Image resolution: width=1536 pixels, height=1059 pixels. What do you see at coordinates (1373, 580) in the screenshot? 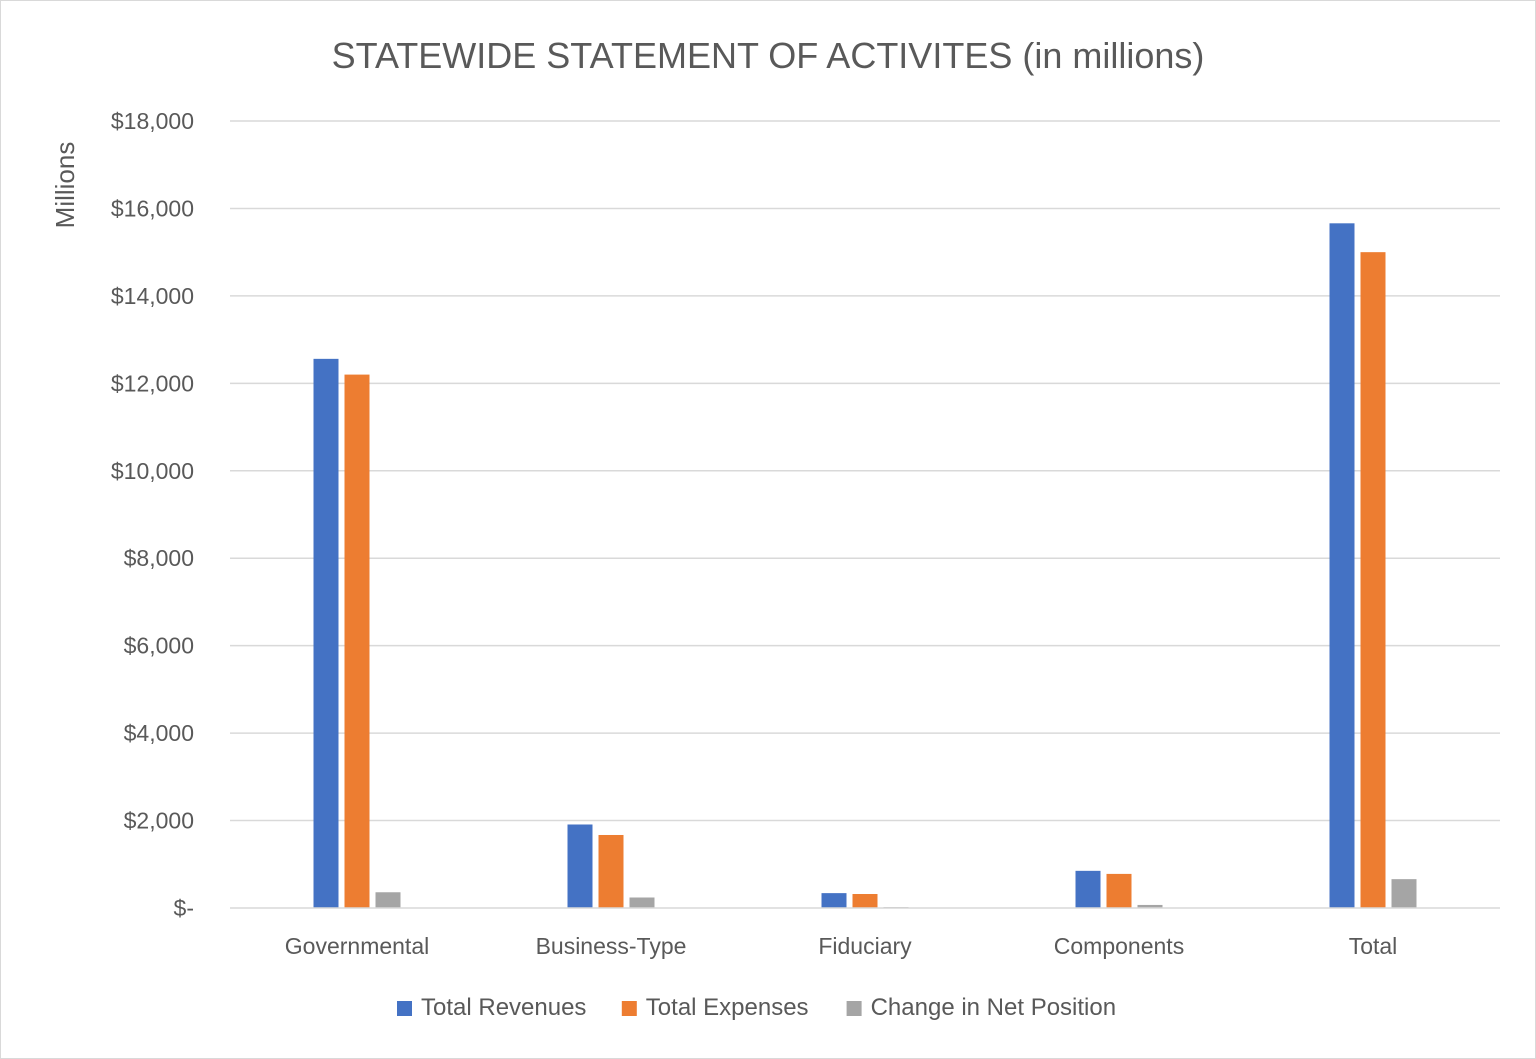
I see `bar-total-expenses-total` at bounding box center [1373, 580].